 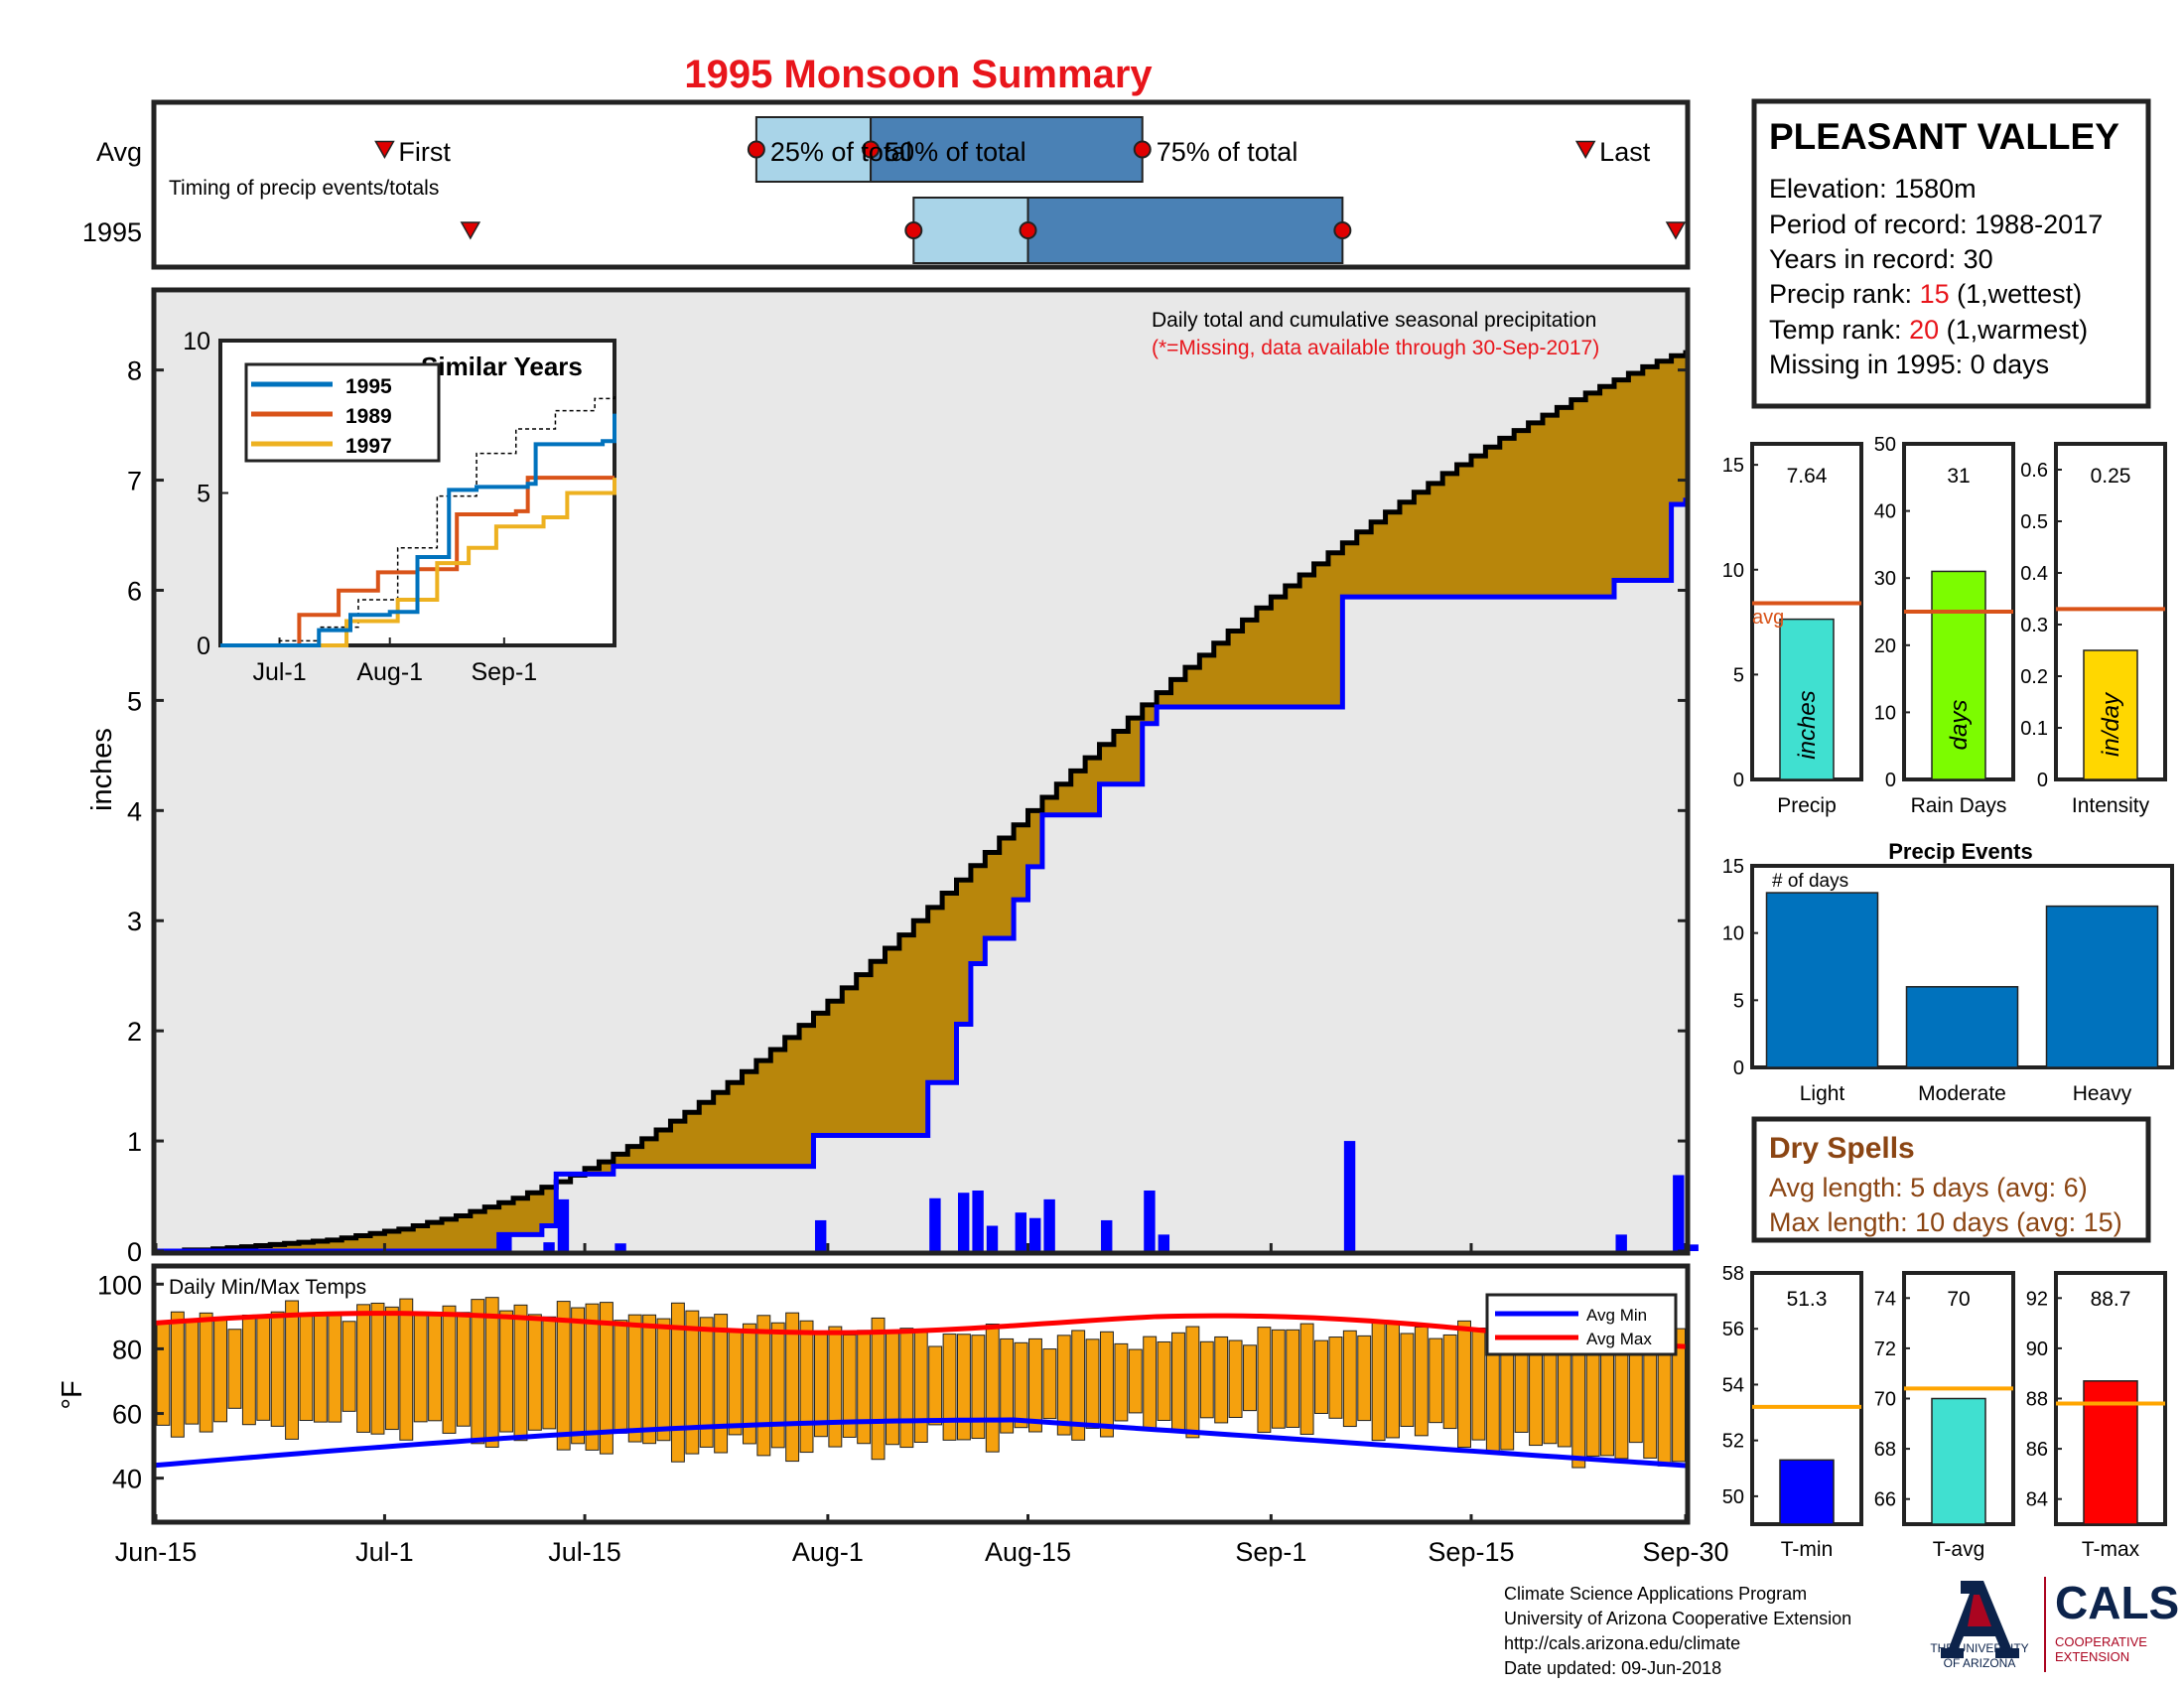 I want to click on station-name: PLEASANT VALLEY, so click(x=1944, y=136).